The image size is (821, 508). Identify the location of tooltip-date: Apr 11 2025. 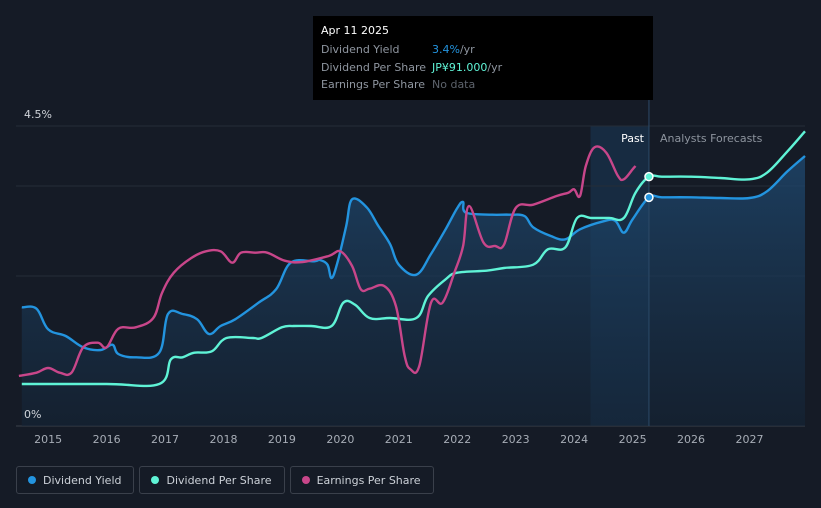
(355, 30).